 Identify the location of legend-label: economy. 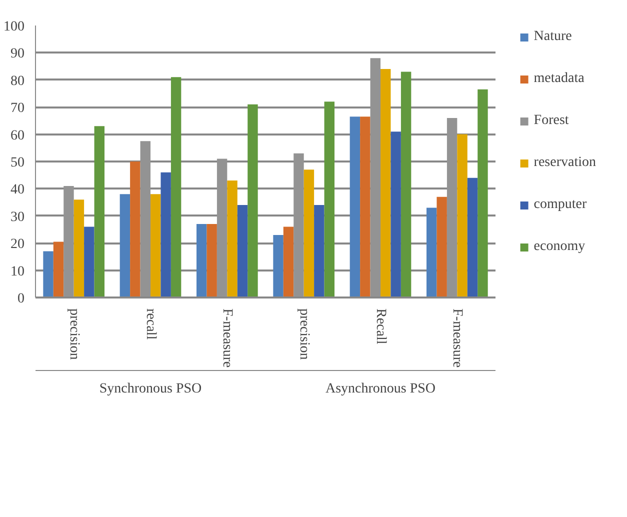
(560, 247).